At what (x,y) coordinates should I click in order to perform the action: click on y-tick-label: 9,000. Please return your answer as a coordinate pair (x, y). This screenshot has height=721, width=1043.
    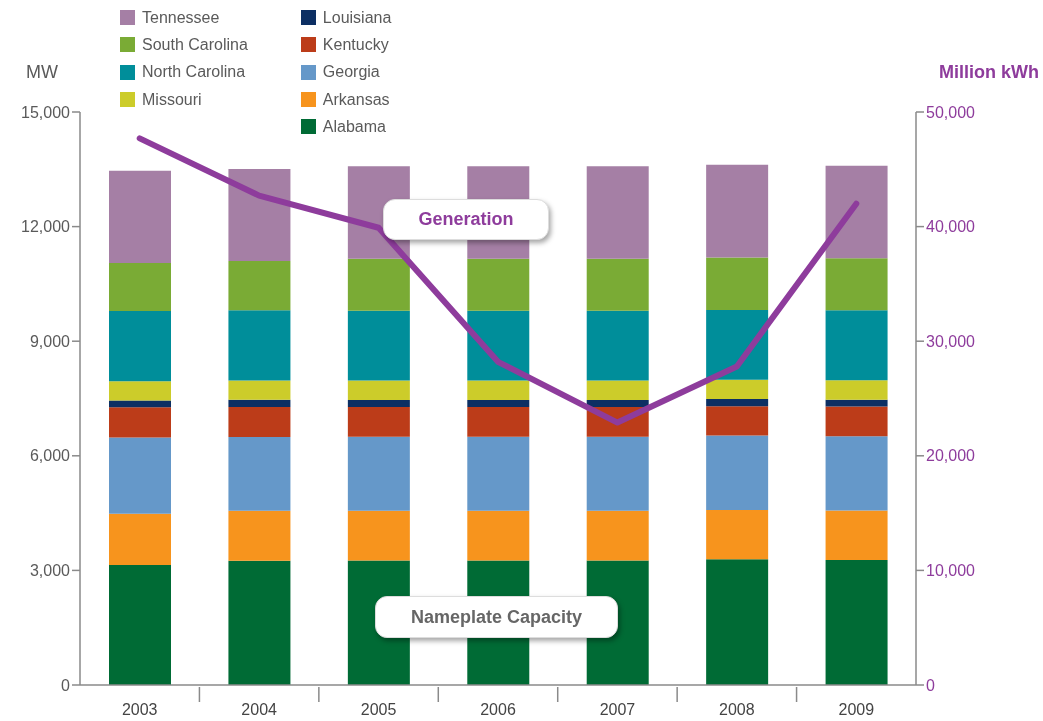
    Looking at the image, I should click on (50, 341).